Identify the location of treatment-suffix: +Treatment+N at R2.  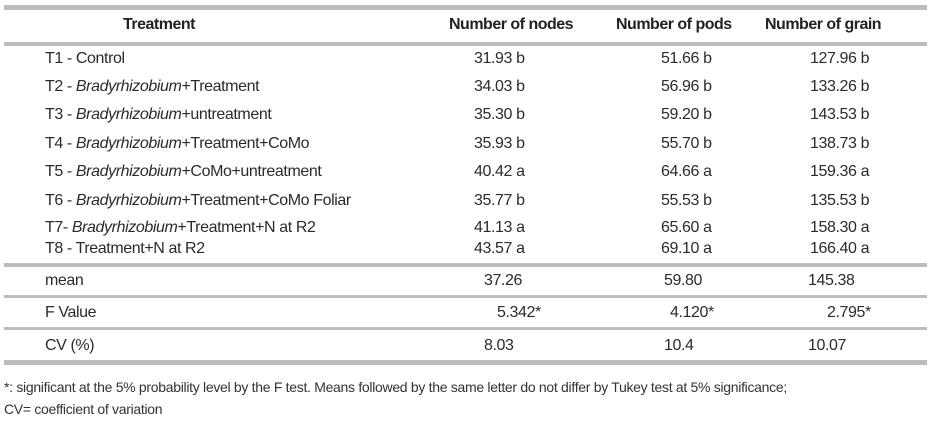
(246, 227).